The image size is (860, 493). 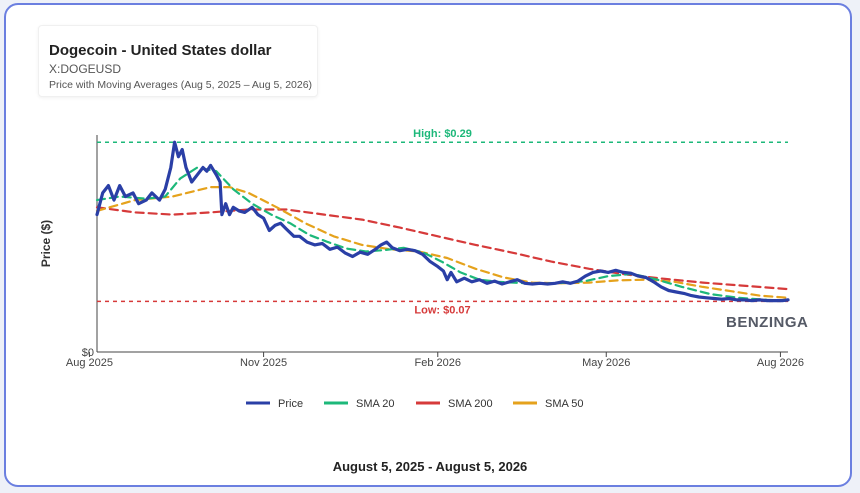 I want to click on x-tick-label: Aug 2026, so click(x=780, y=363).